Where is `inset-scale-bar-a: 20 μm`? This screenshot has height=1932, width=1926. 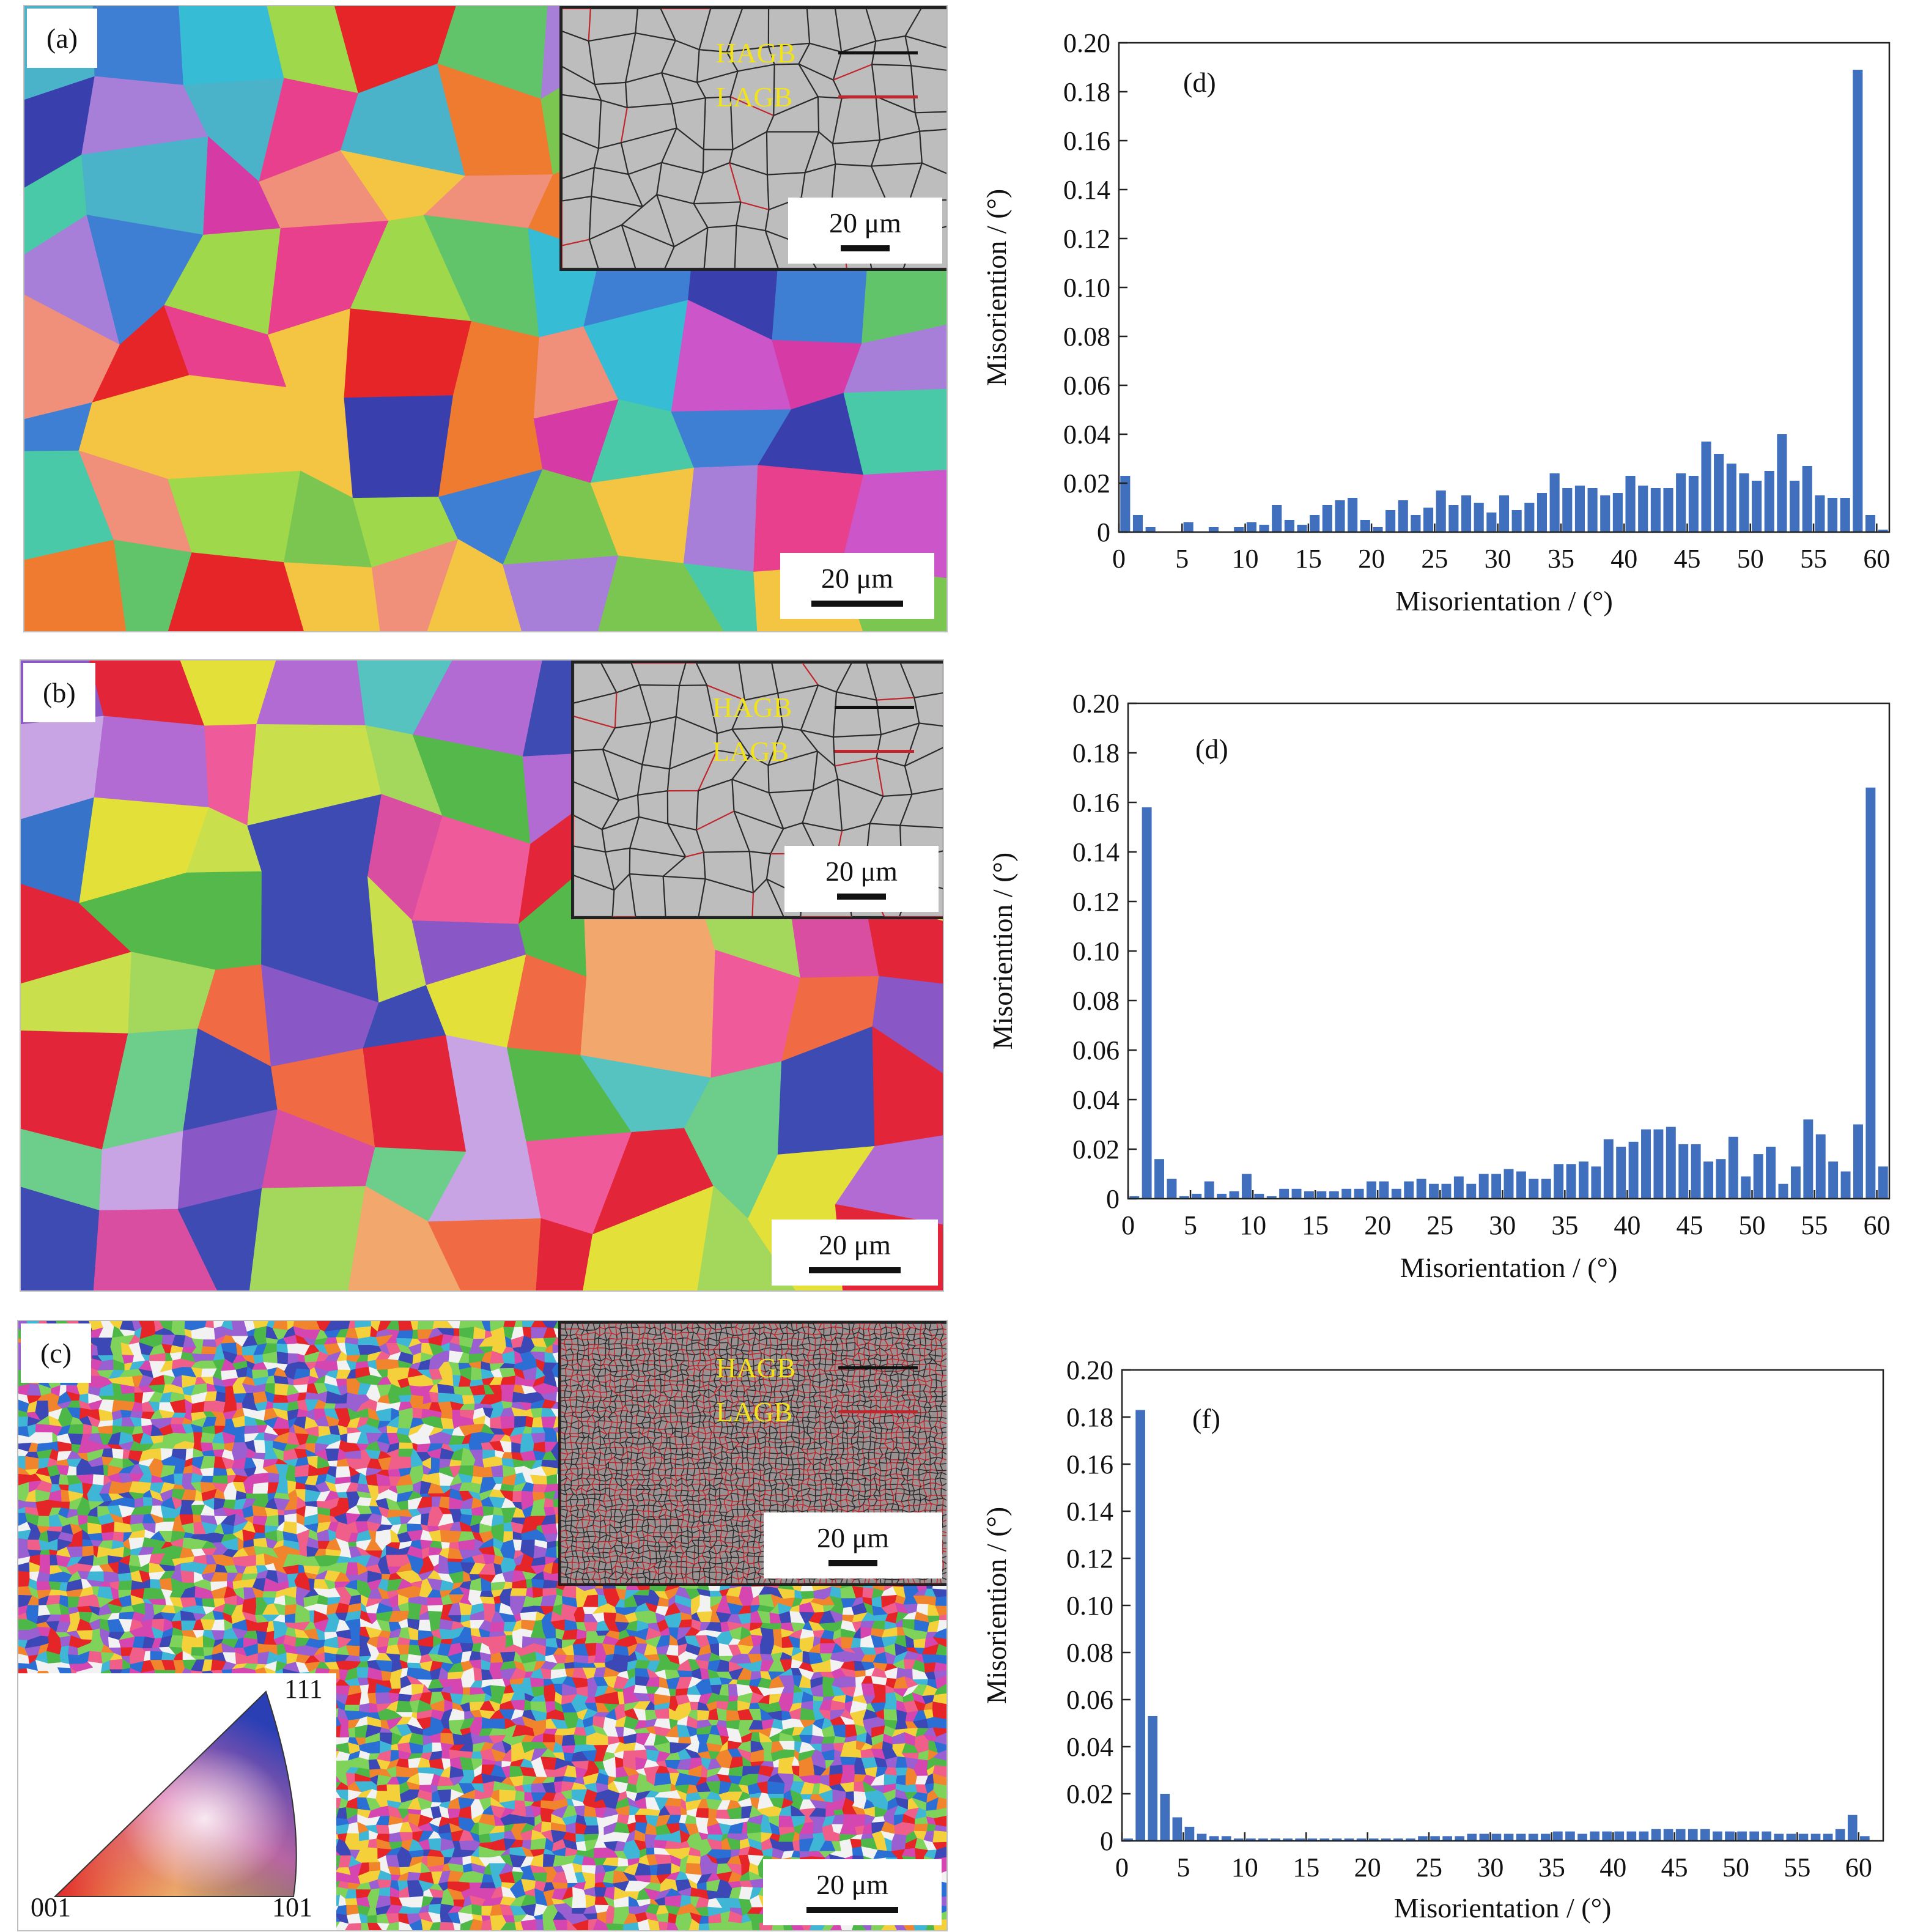 inset-scale-bar-a: 20 μm is located at coordinates (865, 231).